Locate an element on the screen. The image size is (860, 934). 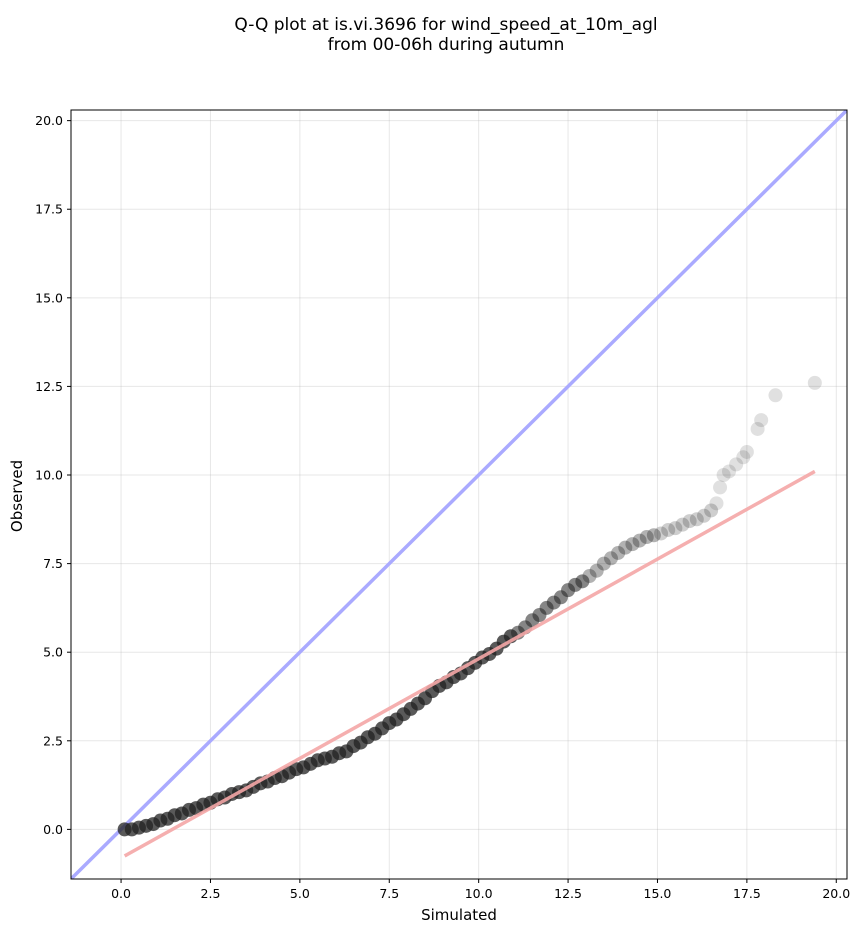
y-tick-label: 0.0 is located at coordinates (53, 829).